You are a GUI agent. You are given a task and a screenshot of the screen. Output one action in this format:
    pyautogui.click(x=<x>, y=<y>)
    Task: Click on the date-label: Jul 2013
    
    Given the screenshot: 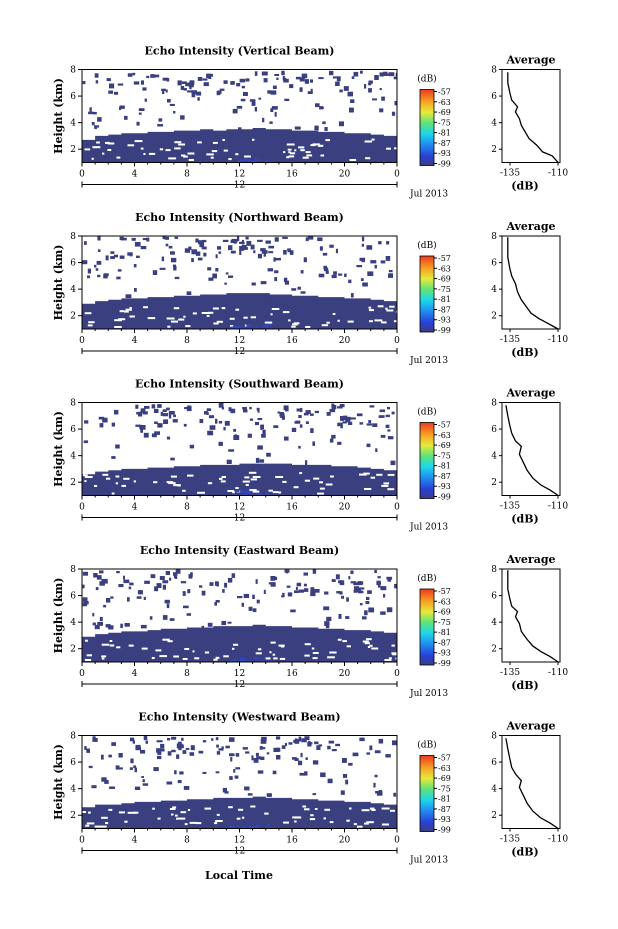 What is the action you would take?
    pyautogui.click(x=428, y=361)
    